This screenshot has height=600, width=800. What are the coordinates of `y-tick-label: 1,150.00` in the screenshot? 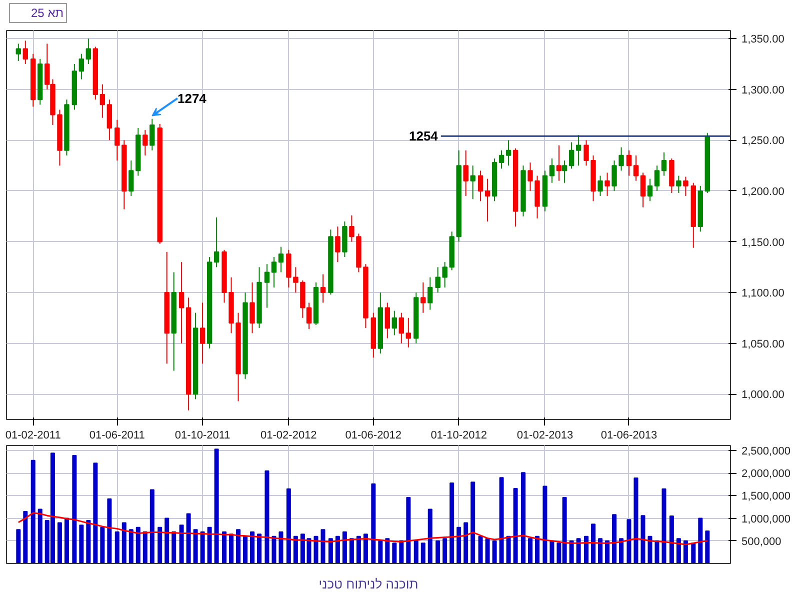 It's located at (763, 242).